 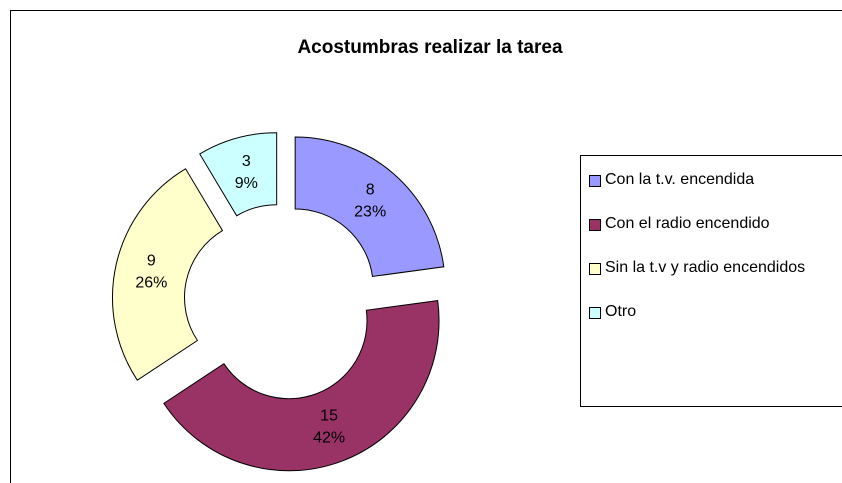 What do you see at coordinates (246, 161) in the screenshot?
I see `data-label: 3` at bounding box center [246, 161].